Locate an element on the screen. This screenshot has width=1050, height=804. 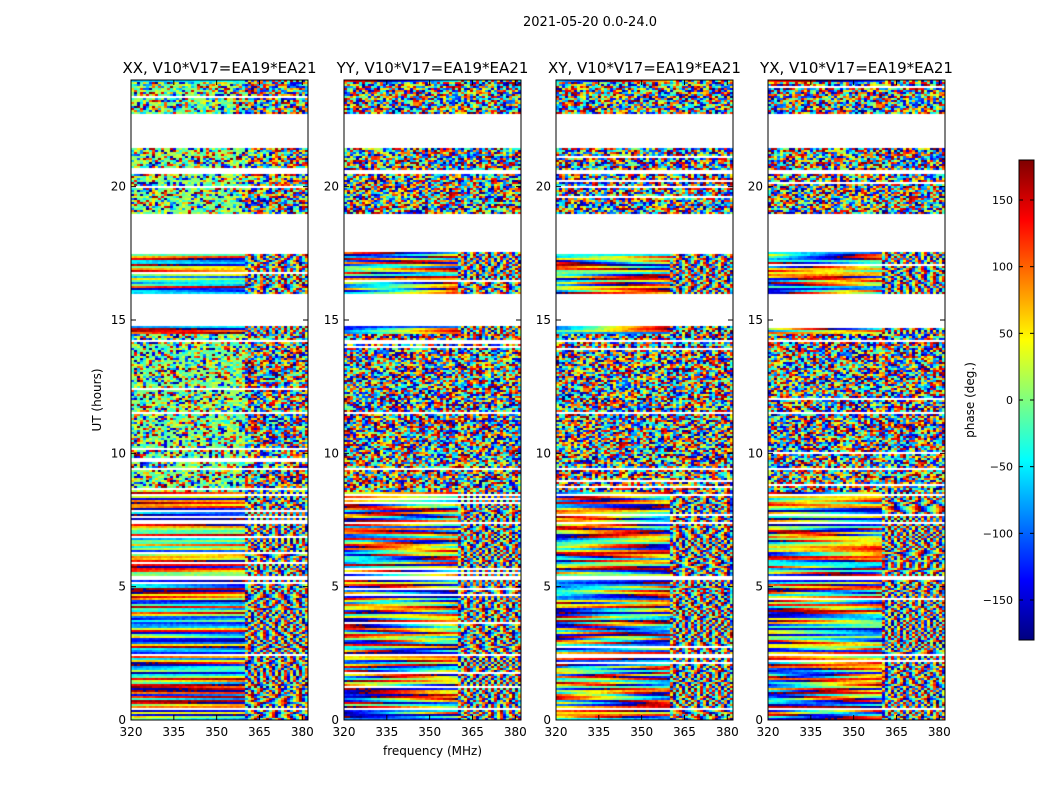
colorbar-tick-label: 150 is located at coordinates (1002, 200).